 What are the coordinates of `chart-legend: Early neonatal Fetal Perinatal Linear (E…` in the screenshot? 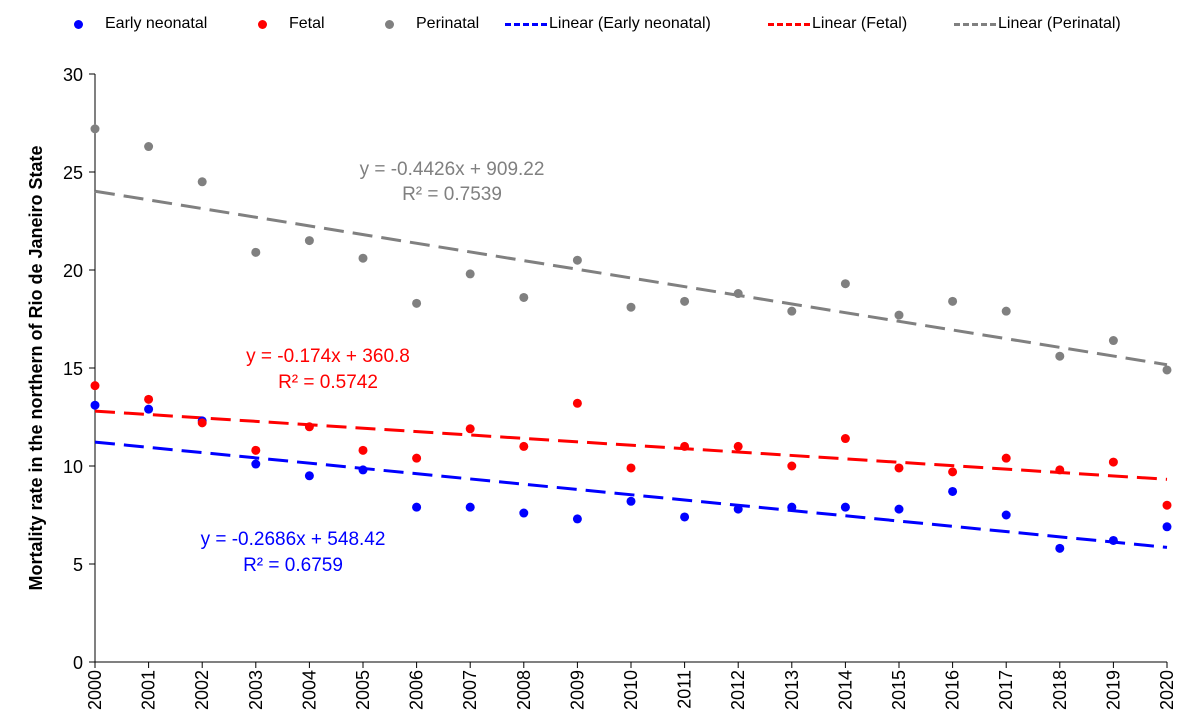 It's located at (589, 20).